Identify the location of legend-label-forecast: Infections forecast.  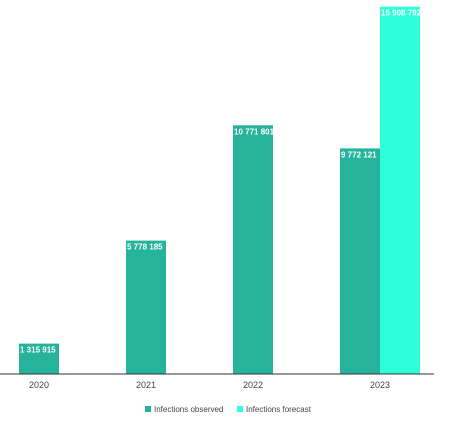
(279, 409).